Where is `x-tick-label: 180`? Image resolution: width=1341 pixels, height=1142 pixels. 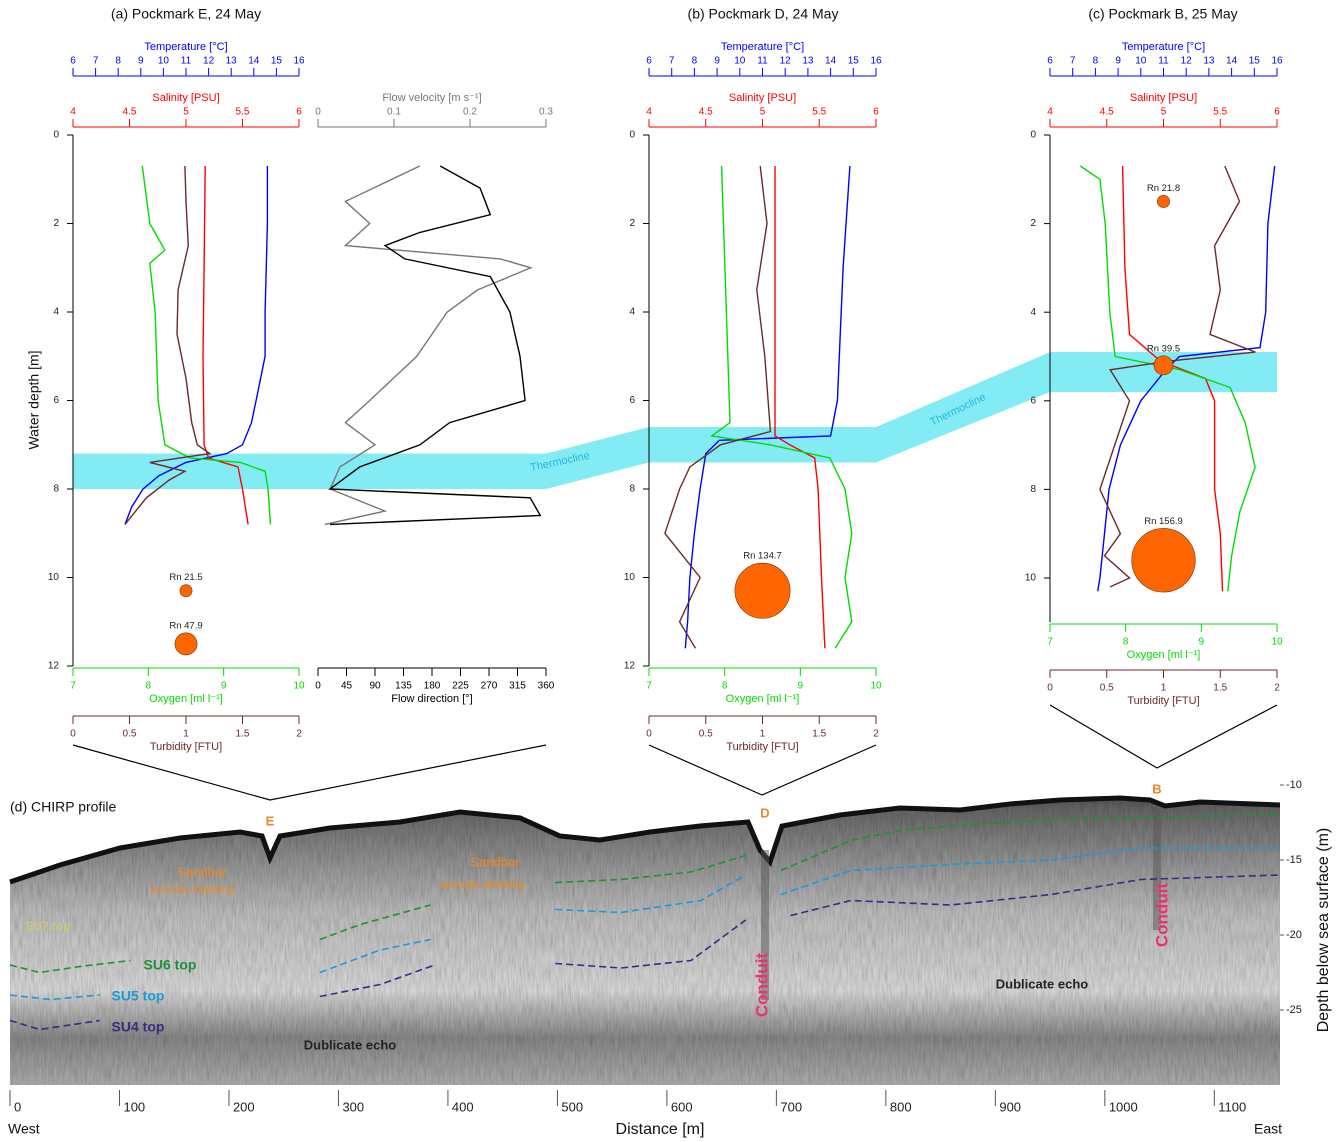
x-tick-label: 180 is located at coordinates (432, 686).